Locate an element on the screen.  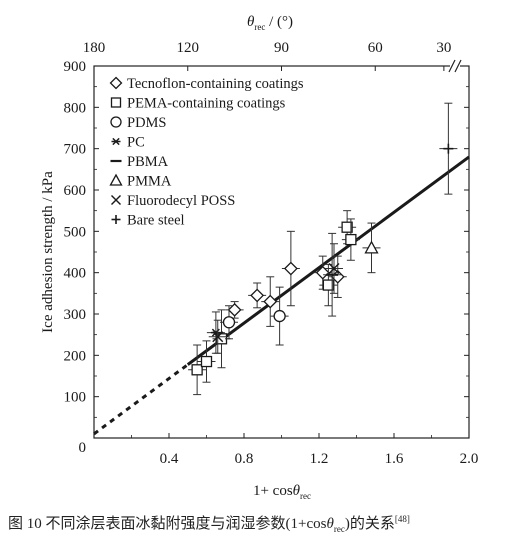
x-tick-label: 2.0 is located at coordinates (469, 459).